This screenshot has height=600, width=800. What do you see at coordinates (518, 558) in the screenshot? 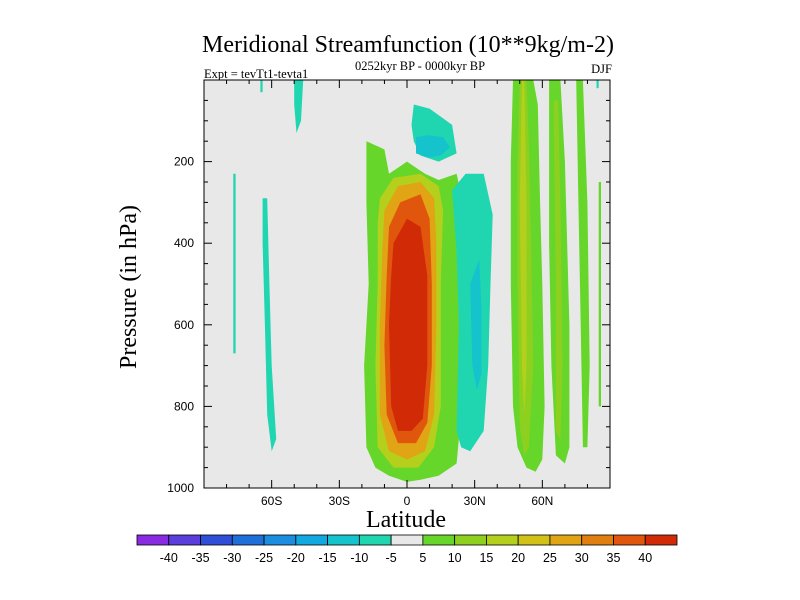
I see `colorbar-label: 20` at bounding box center [518, 558].